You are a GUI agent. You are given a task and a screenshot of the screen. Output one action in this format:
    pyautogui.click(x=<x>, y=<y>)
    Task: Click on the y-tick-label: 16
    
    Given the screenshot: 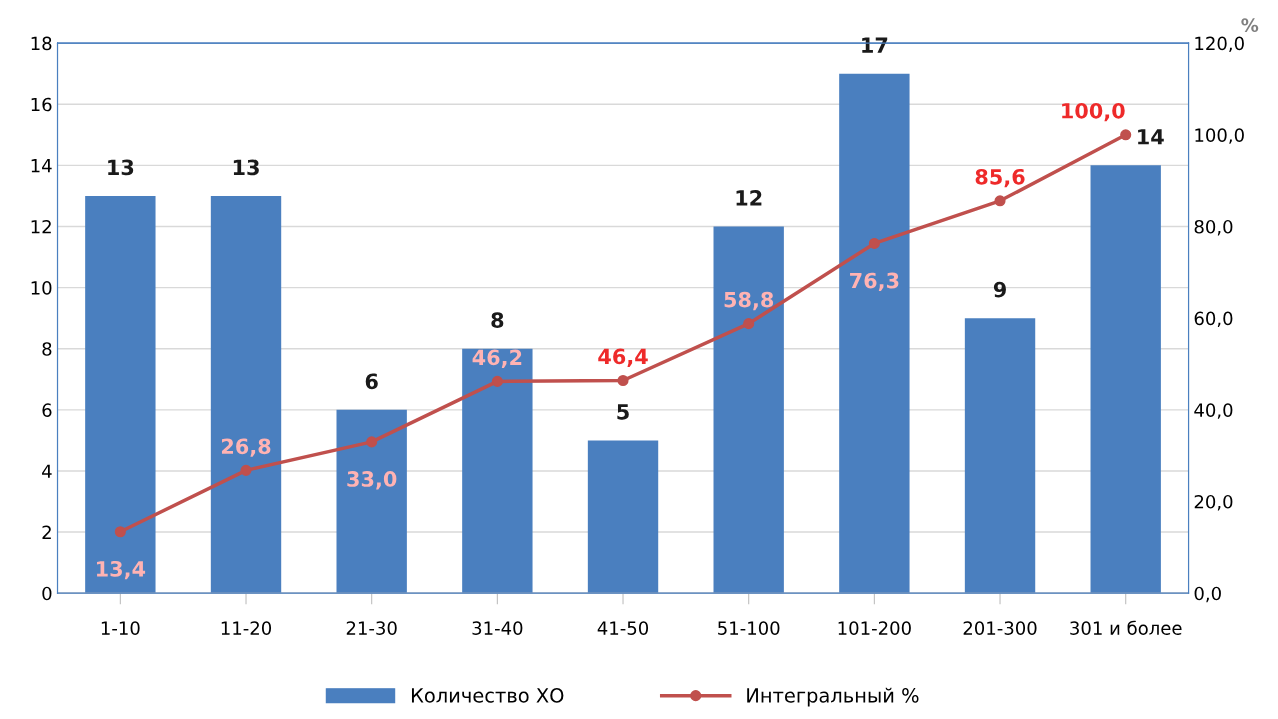 What is the action you would take?
    pyautogui.click(x=41, y=104)
    